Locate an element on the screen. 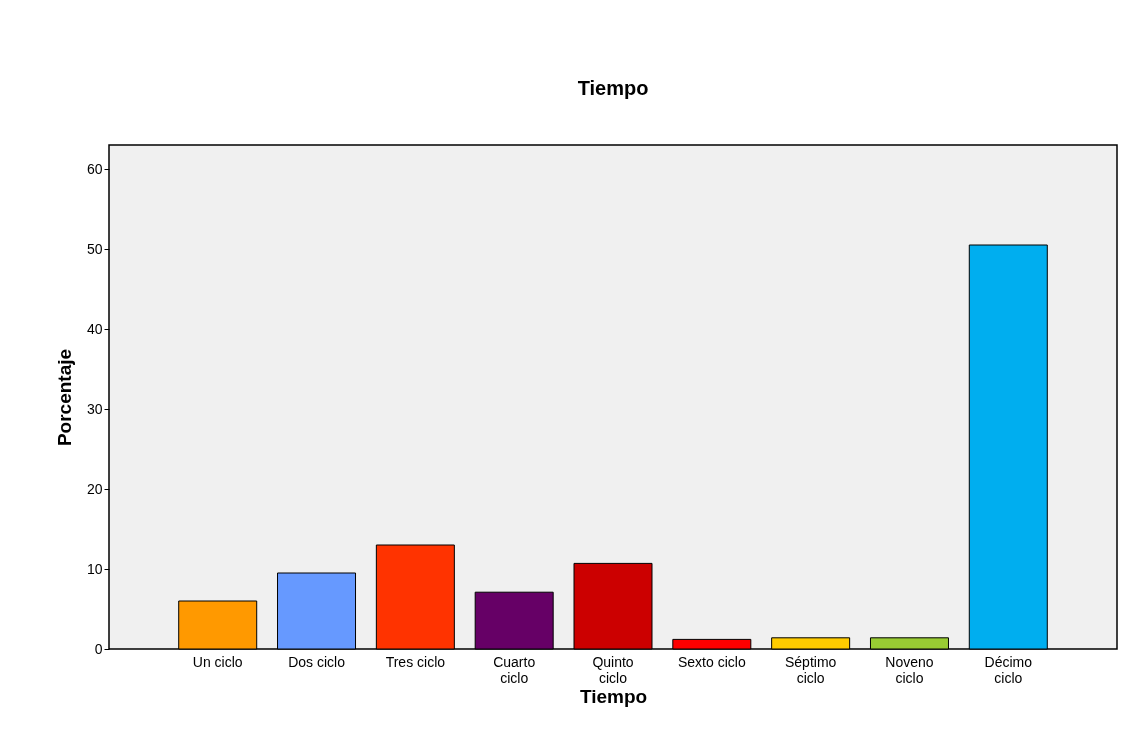  x-tick-label: Quinto ciclo is located at coordinates (613, 669).